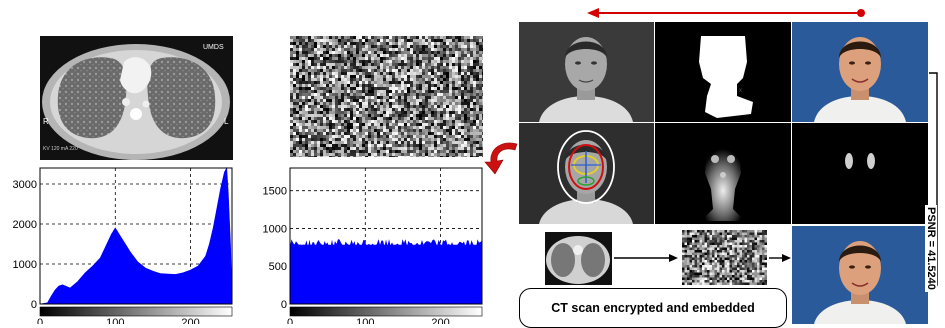 Image resolution: width=945 pixels, height=328 pixels. I want to click on red-arrow-icon, so click(726, 13).